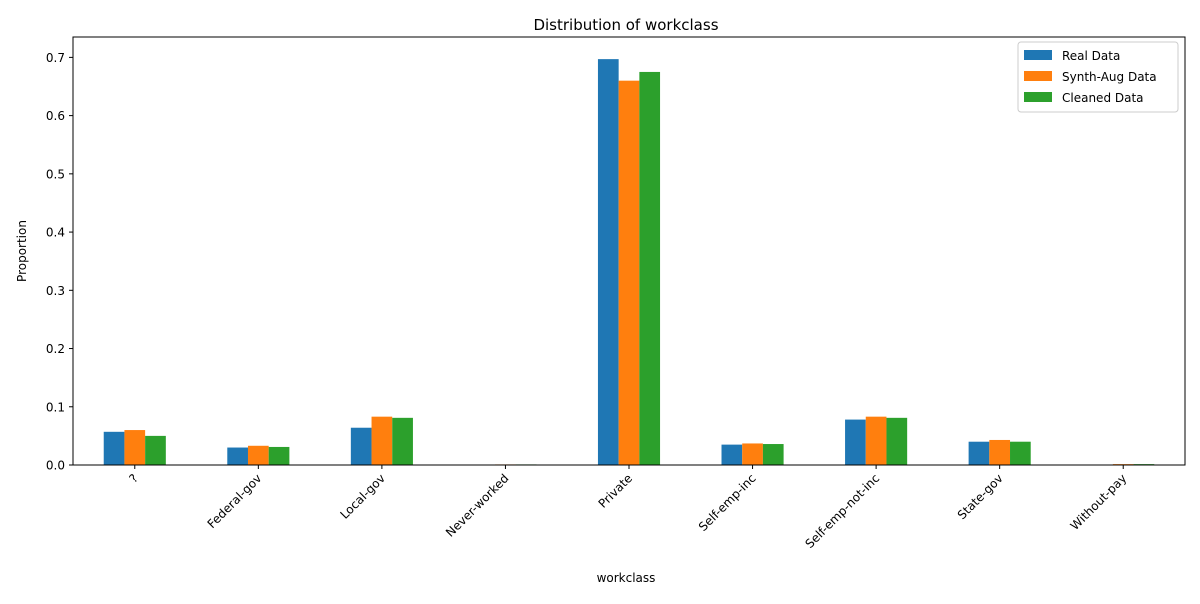  Describe the element at coordinates (55, 349) in the screenshot. I see `y-tick-label: 0.2` at that location.